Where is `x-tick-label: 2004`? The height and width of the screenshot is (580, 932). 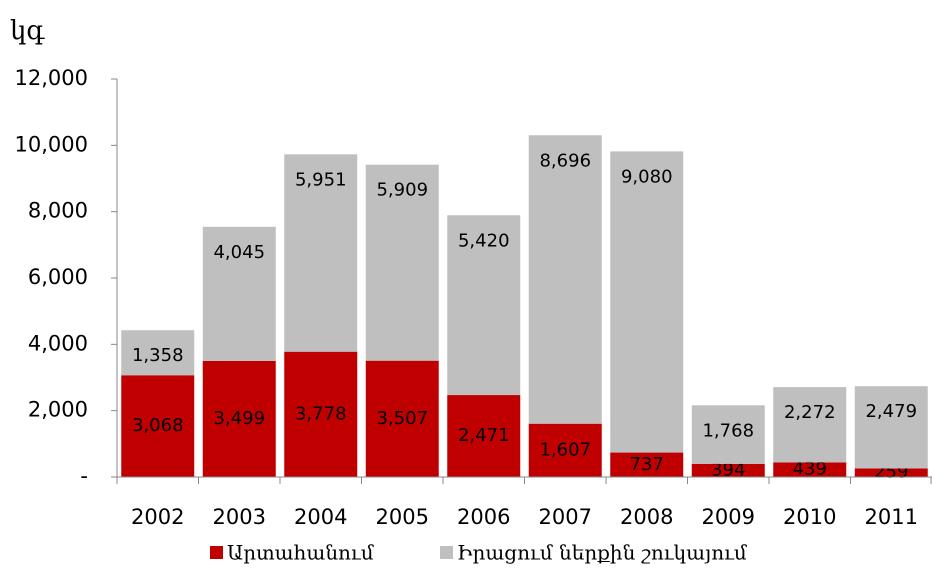 x-tick-label: 2004 is located at coordinates (320, 517).